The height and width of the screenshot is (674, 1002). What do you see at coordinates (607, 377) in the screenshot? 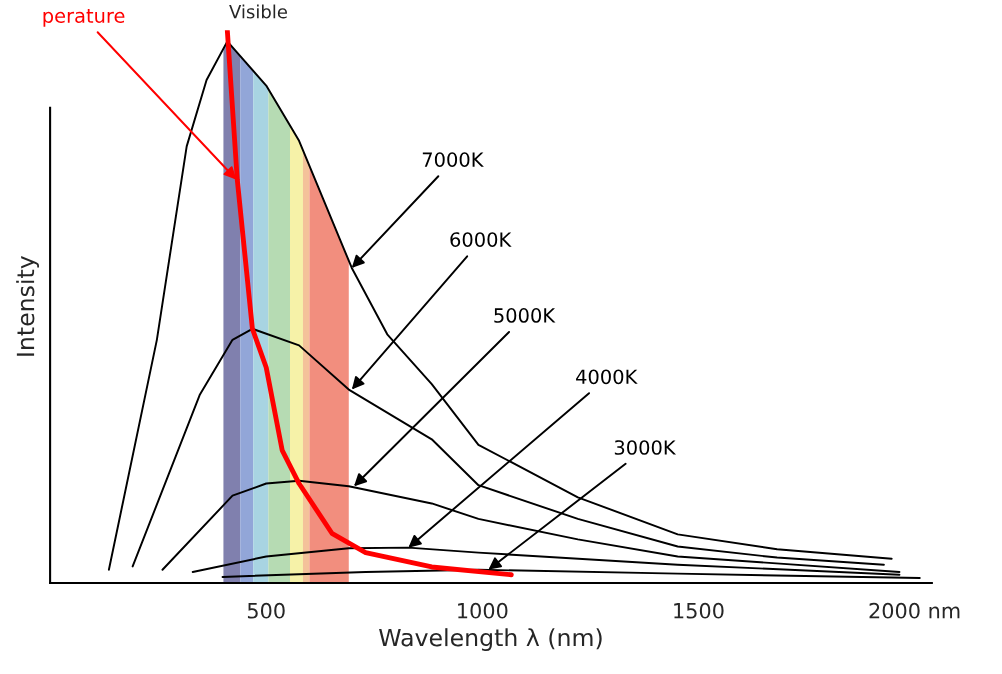
I see `annotation: 4000K` at bounding box center [607, 377].